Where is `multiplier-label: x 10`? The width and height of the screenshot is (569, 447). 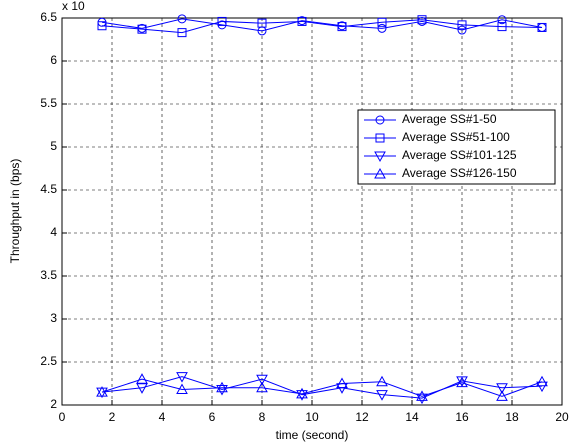
multiplier-label: x 10 is located at coordinates (73, 6).